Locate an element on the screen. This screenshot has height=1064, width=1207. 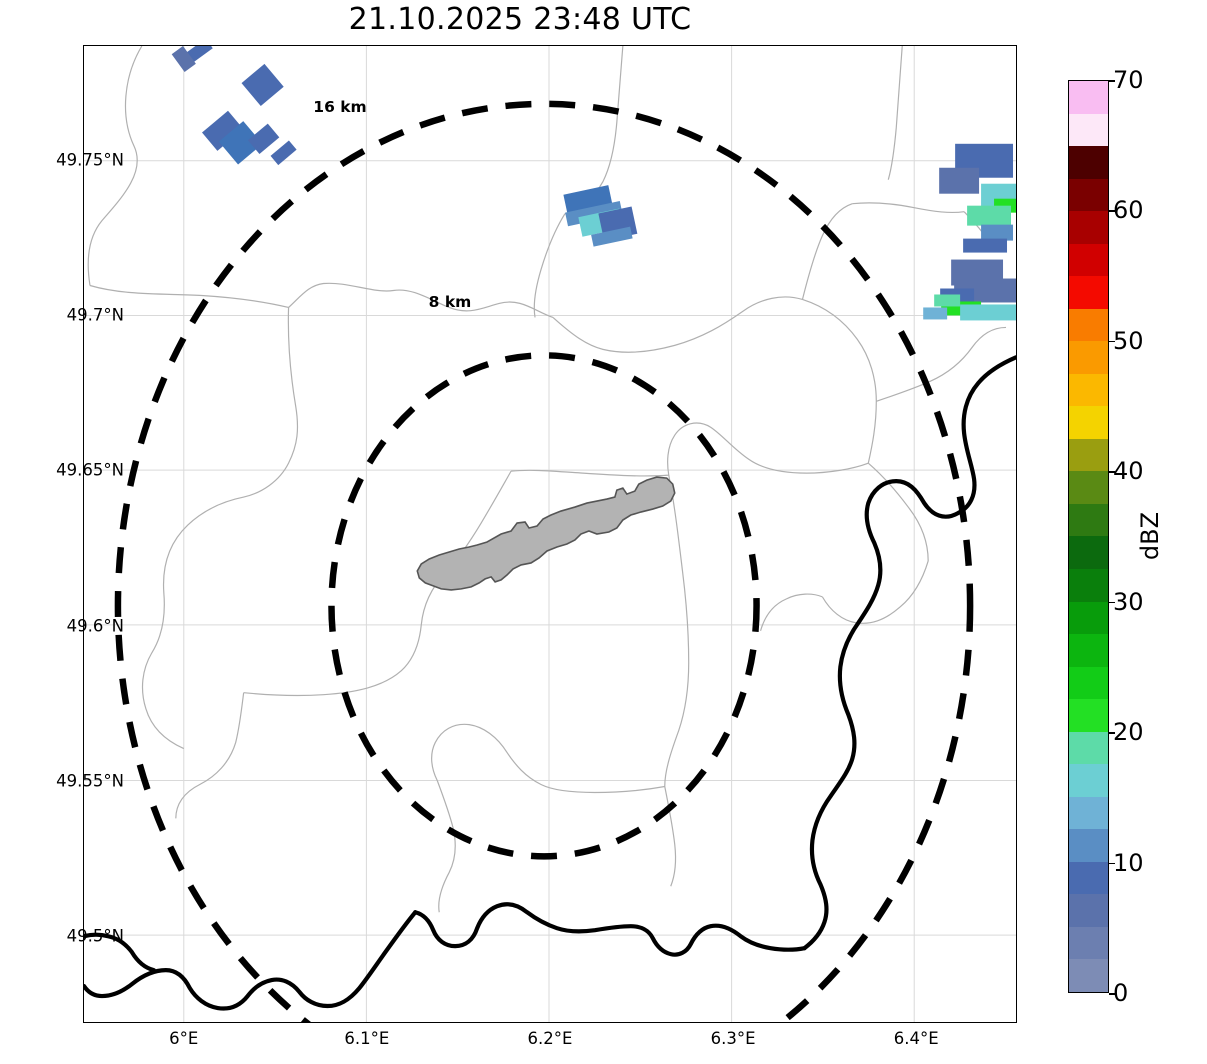
colorbar-tick: 10 is located at coordinates (1128, 862).